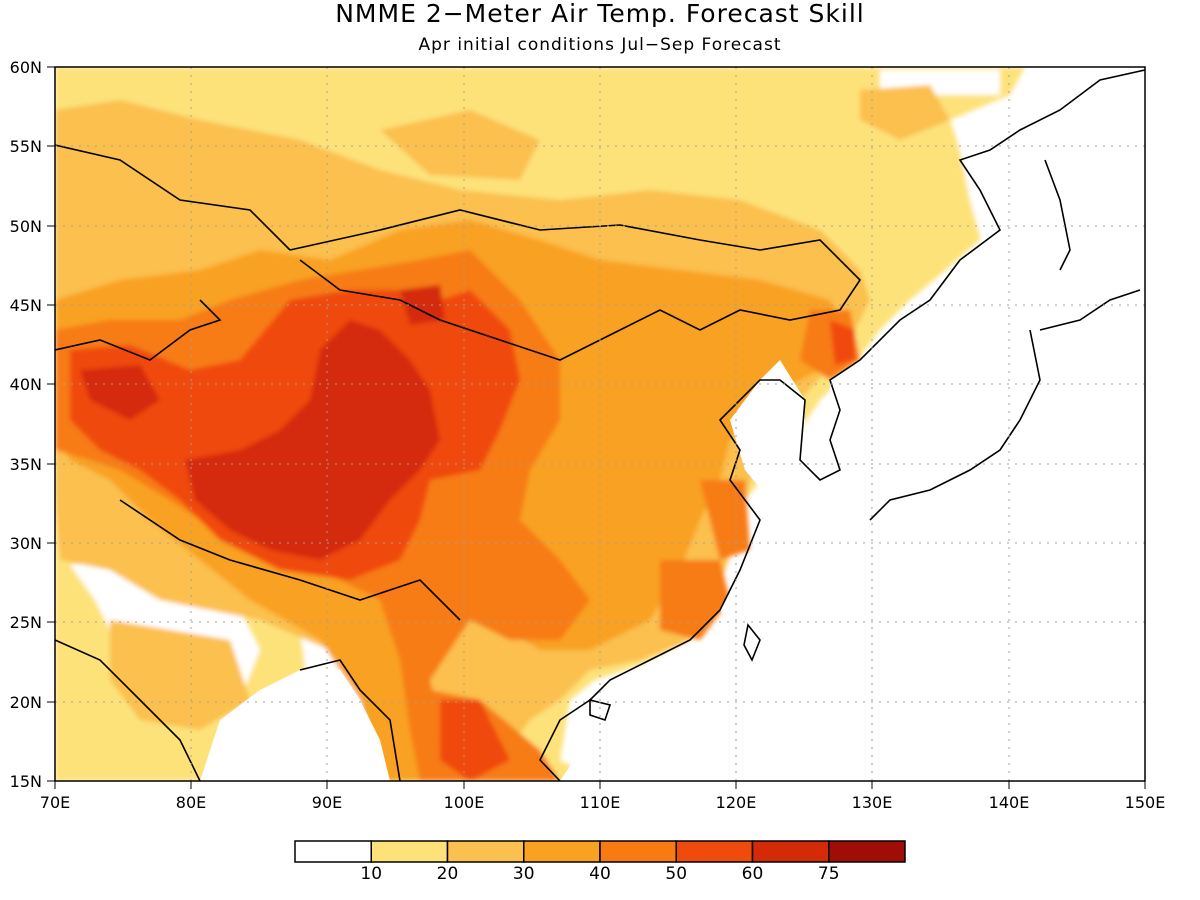 The width and height of the screenshot is (1200, 900). I want to click on ytick-label: 40N, so click(26, 384).